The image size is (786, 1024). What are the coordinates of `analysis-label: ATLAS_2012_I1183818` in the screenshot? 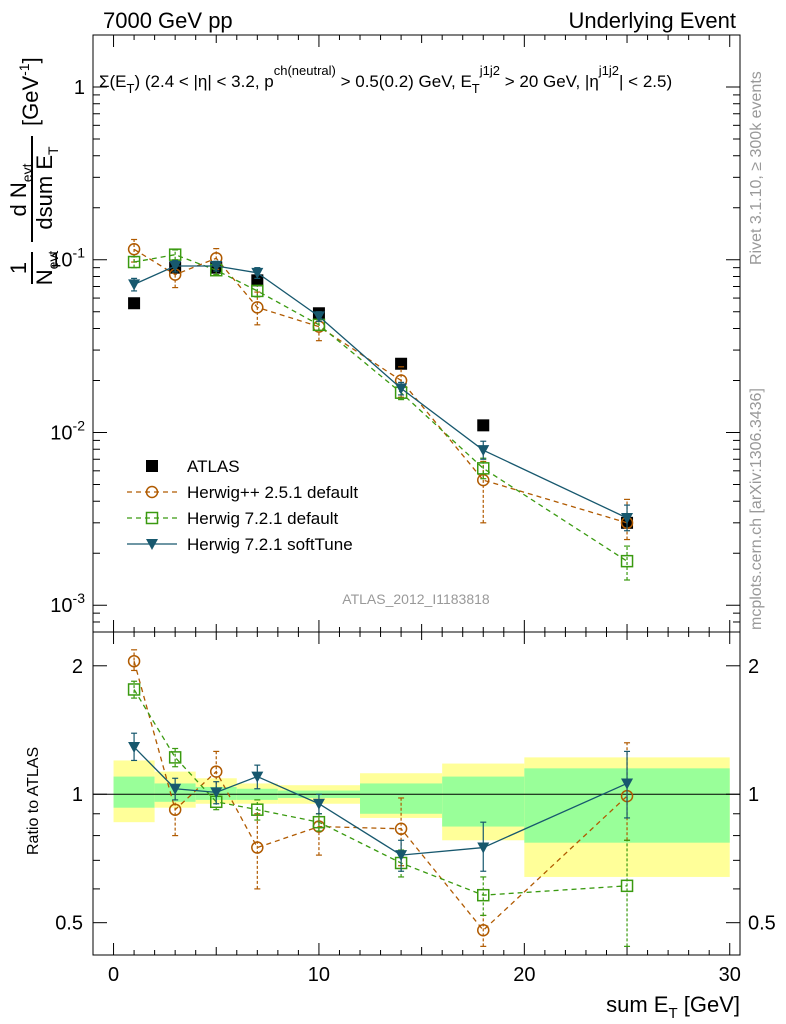 It's located at (416, 599).